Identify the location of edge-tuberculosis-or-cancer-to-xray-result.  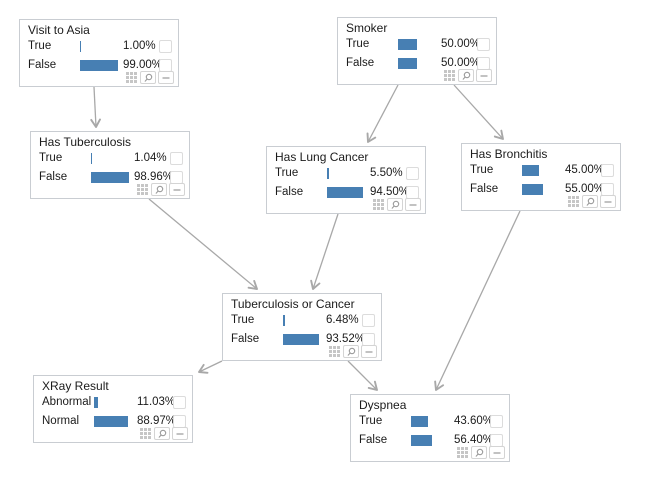
(210, 367).